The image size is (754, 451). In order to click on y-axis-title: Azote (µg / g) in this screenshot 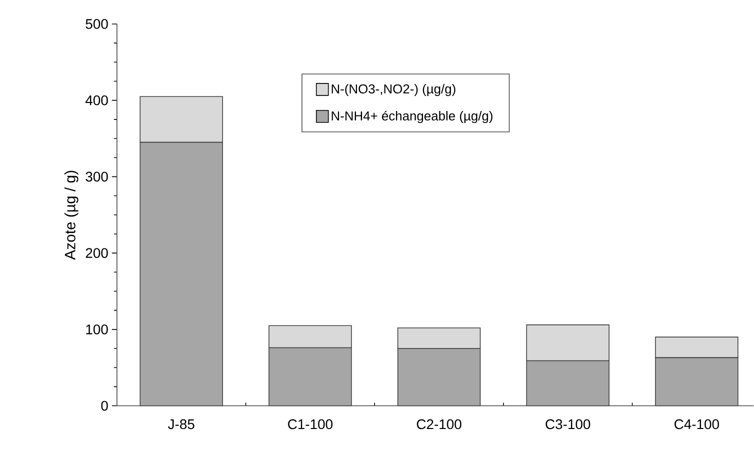, I will do `click(71, 215)`.